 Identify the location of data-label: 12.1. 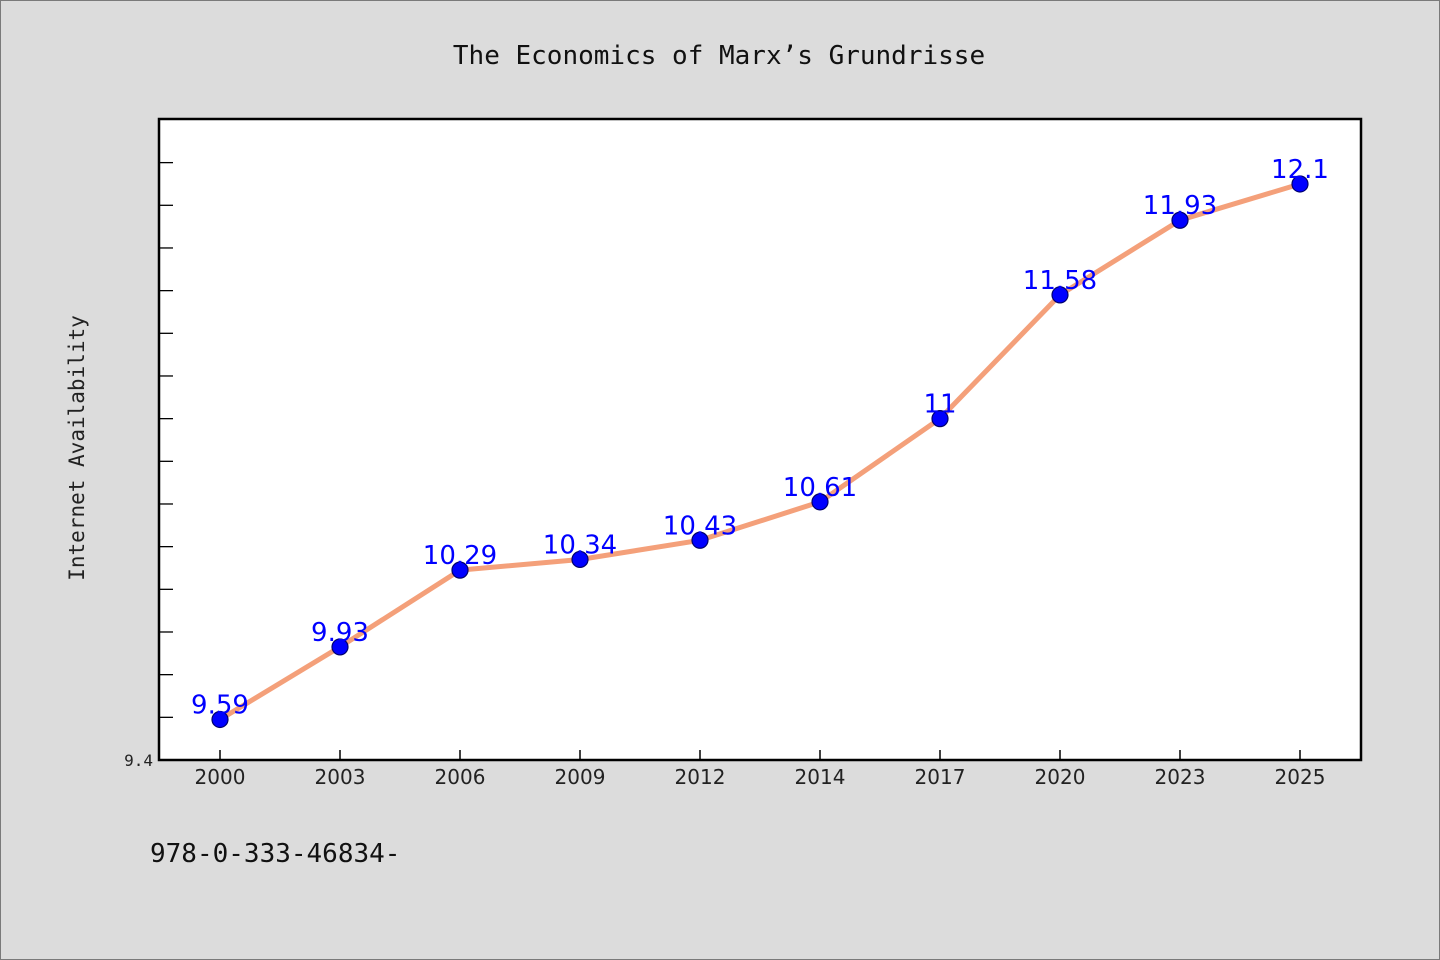
(1300, 170).